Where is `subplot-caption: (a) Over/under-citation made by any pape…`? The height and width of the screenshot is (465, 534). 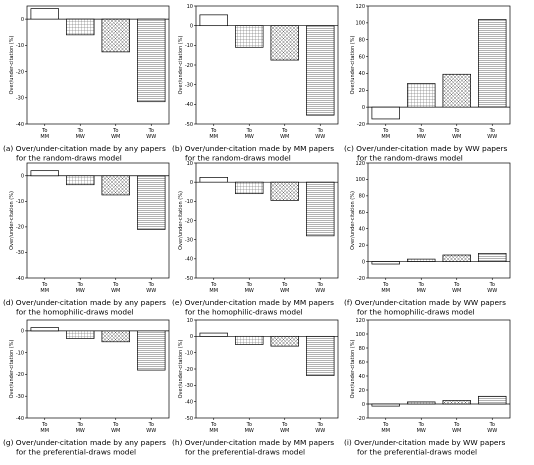 subplot-caption: (a) Over/under-citation made by any pape… is located at coordinates (84, 153).